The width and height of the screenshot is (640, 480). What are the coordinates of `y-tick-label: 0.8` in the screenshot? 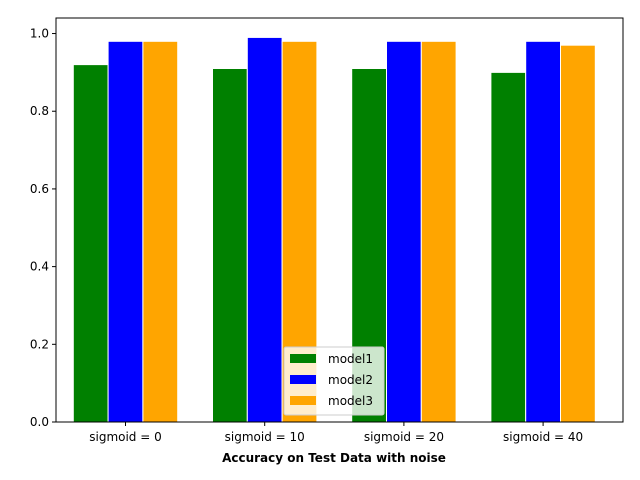 It's located at (39, 111).